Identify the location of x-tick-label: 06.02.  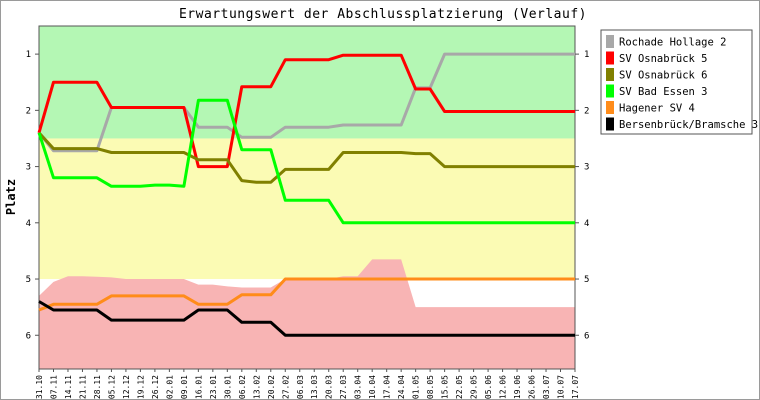
(242, 387).